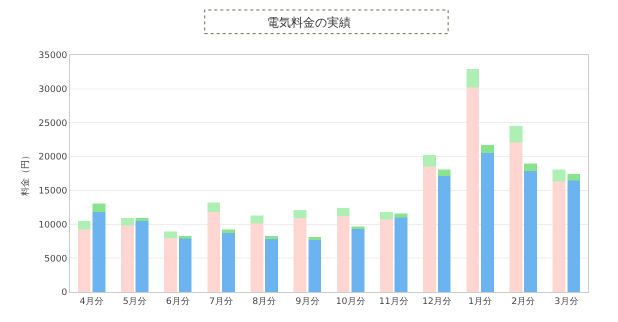  I want to click on y-tick-label: 5000, so click(56, 259).